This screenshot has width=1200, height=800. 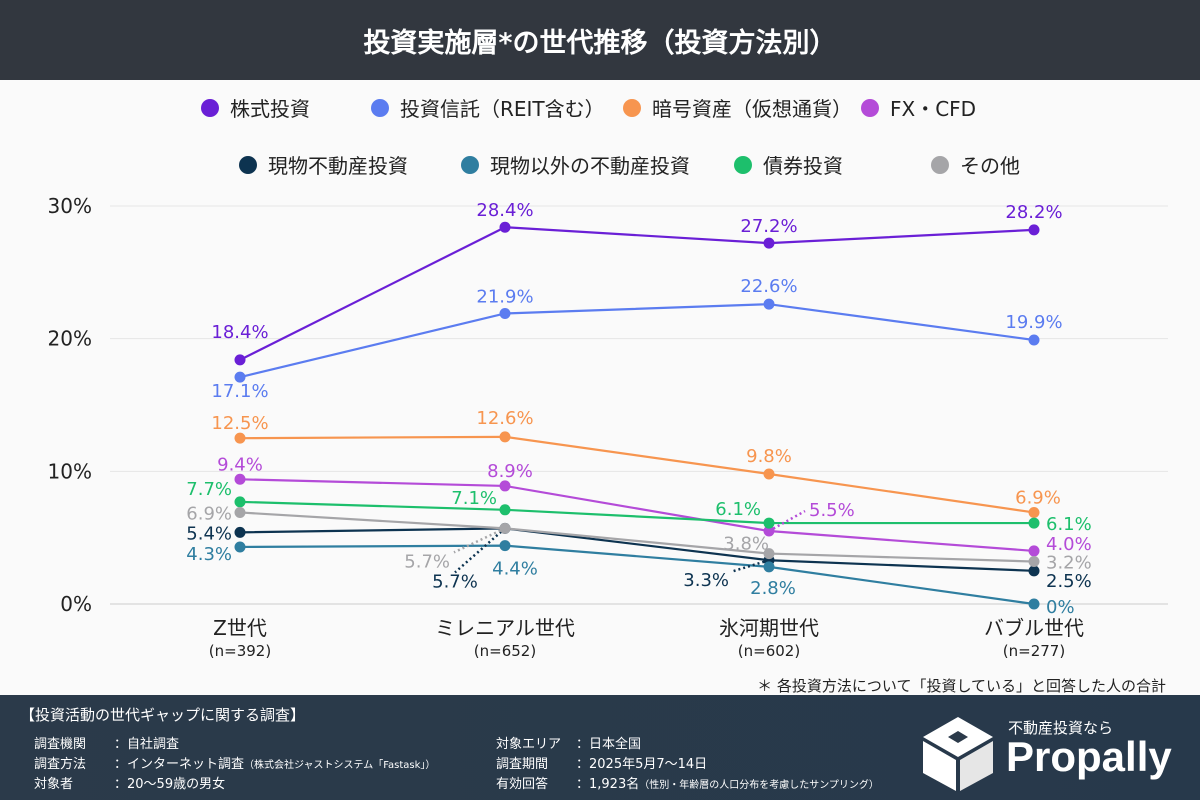 I want to click on data-label: 4.0%, so click(x=1069, y=544).